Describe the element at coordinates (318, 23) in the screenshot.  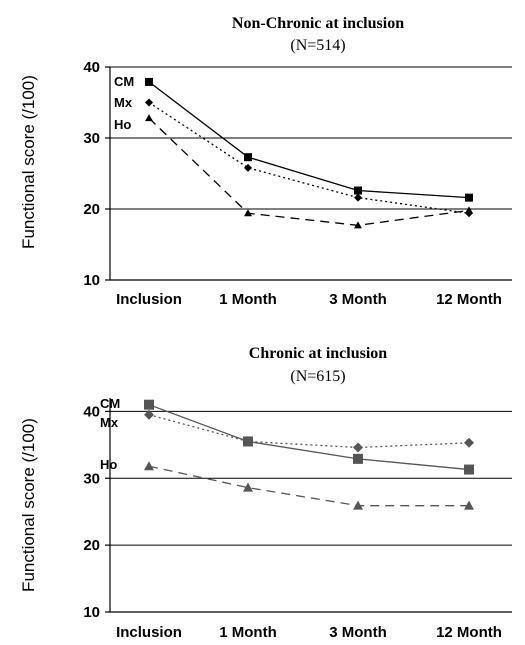
I see `chart-title: Non-Chronic at inclusion` at that location.